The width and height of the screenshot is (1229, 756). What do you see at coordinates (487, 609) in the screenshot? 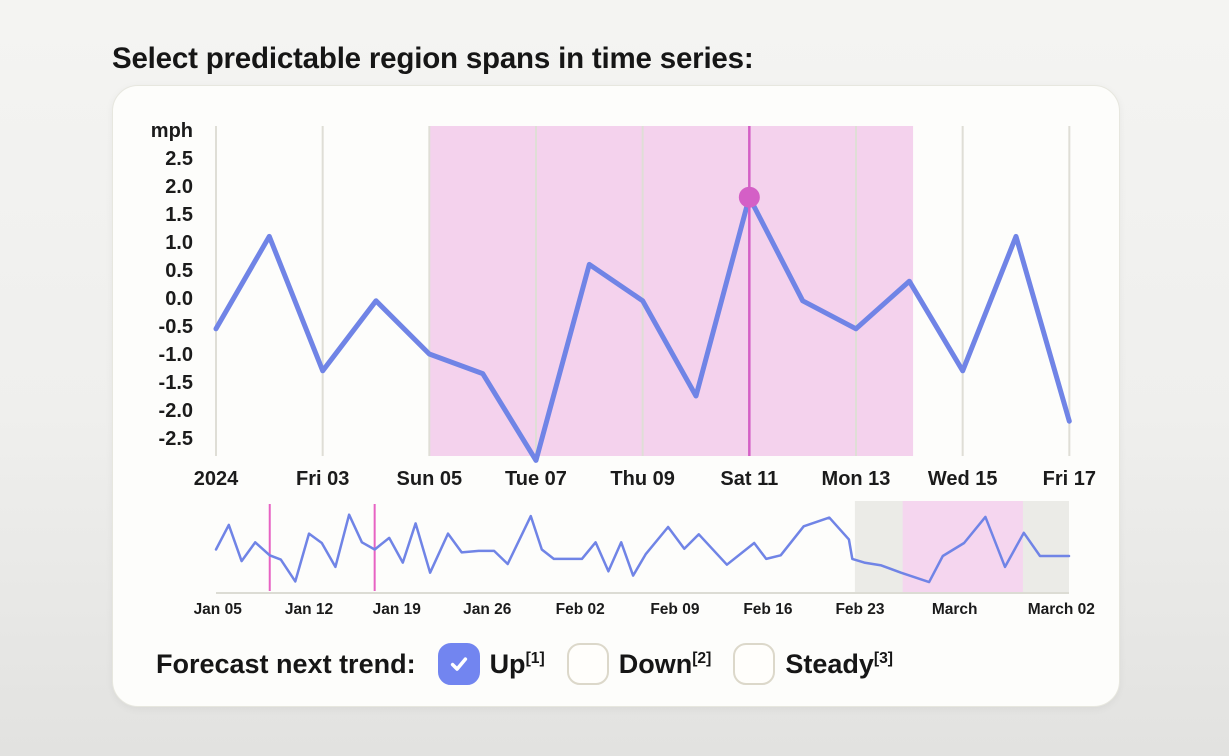
I see `overview-x-label: Jan 26` at bounding box center [487, 609].